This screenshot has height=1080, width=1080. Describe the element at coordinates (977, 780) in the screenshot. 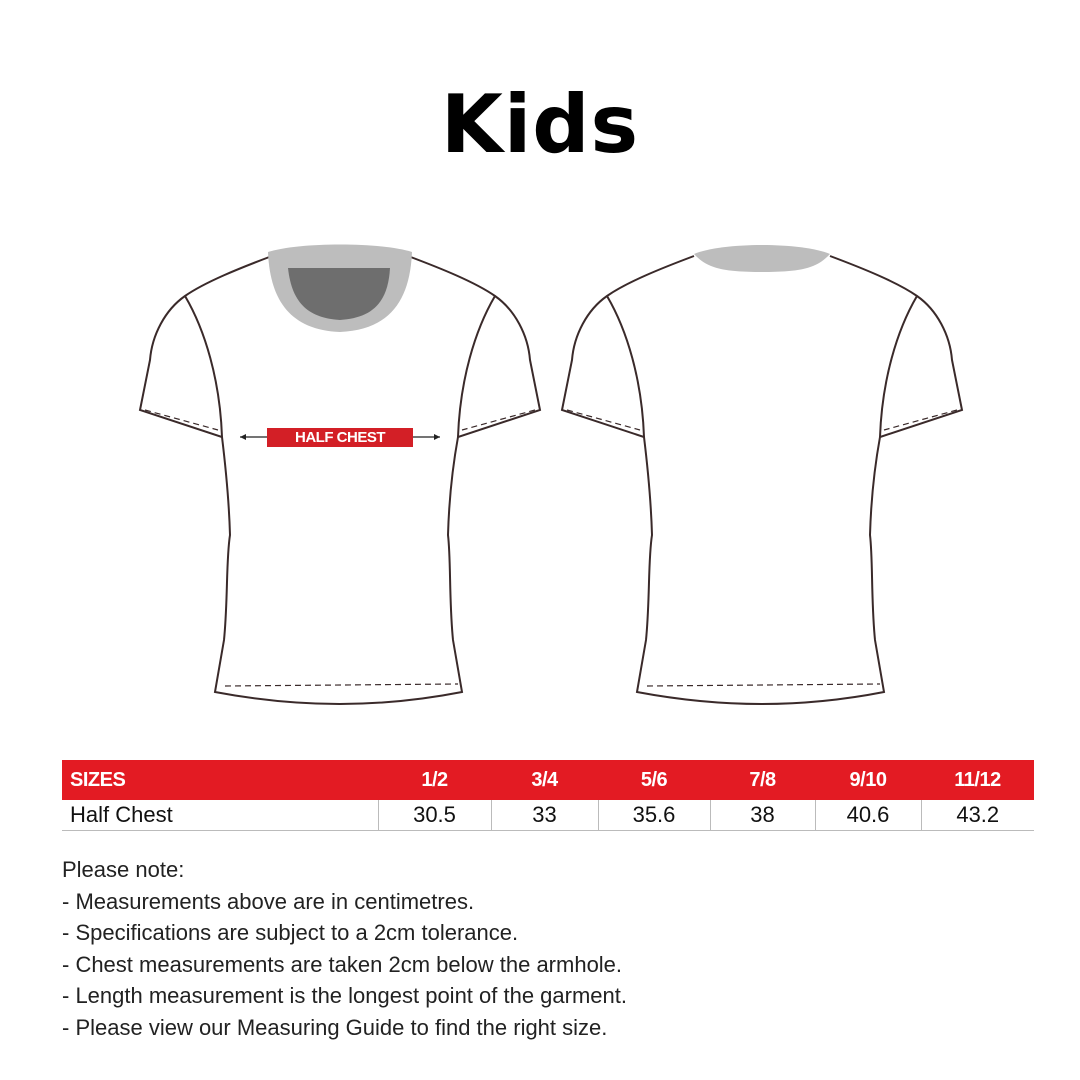

I see `header-size: 11/12` at that location.